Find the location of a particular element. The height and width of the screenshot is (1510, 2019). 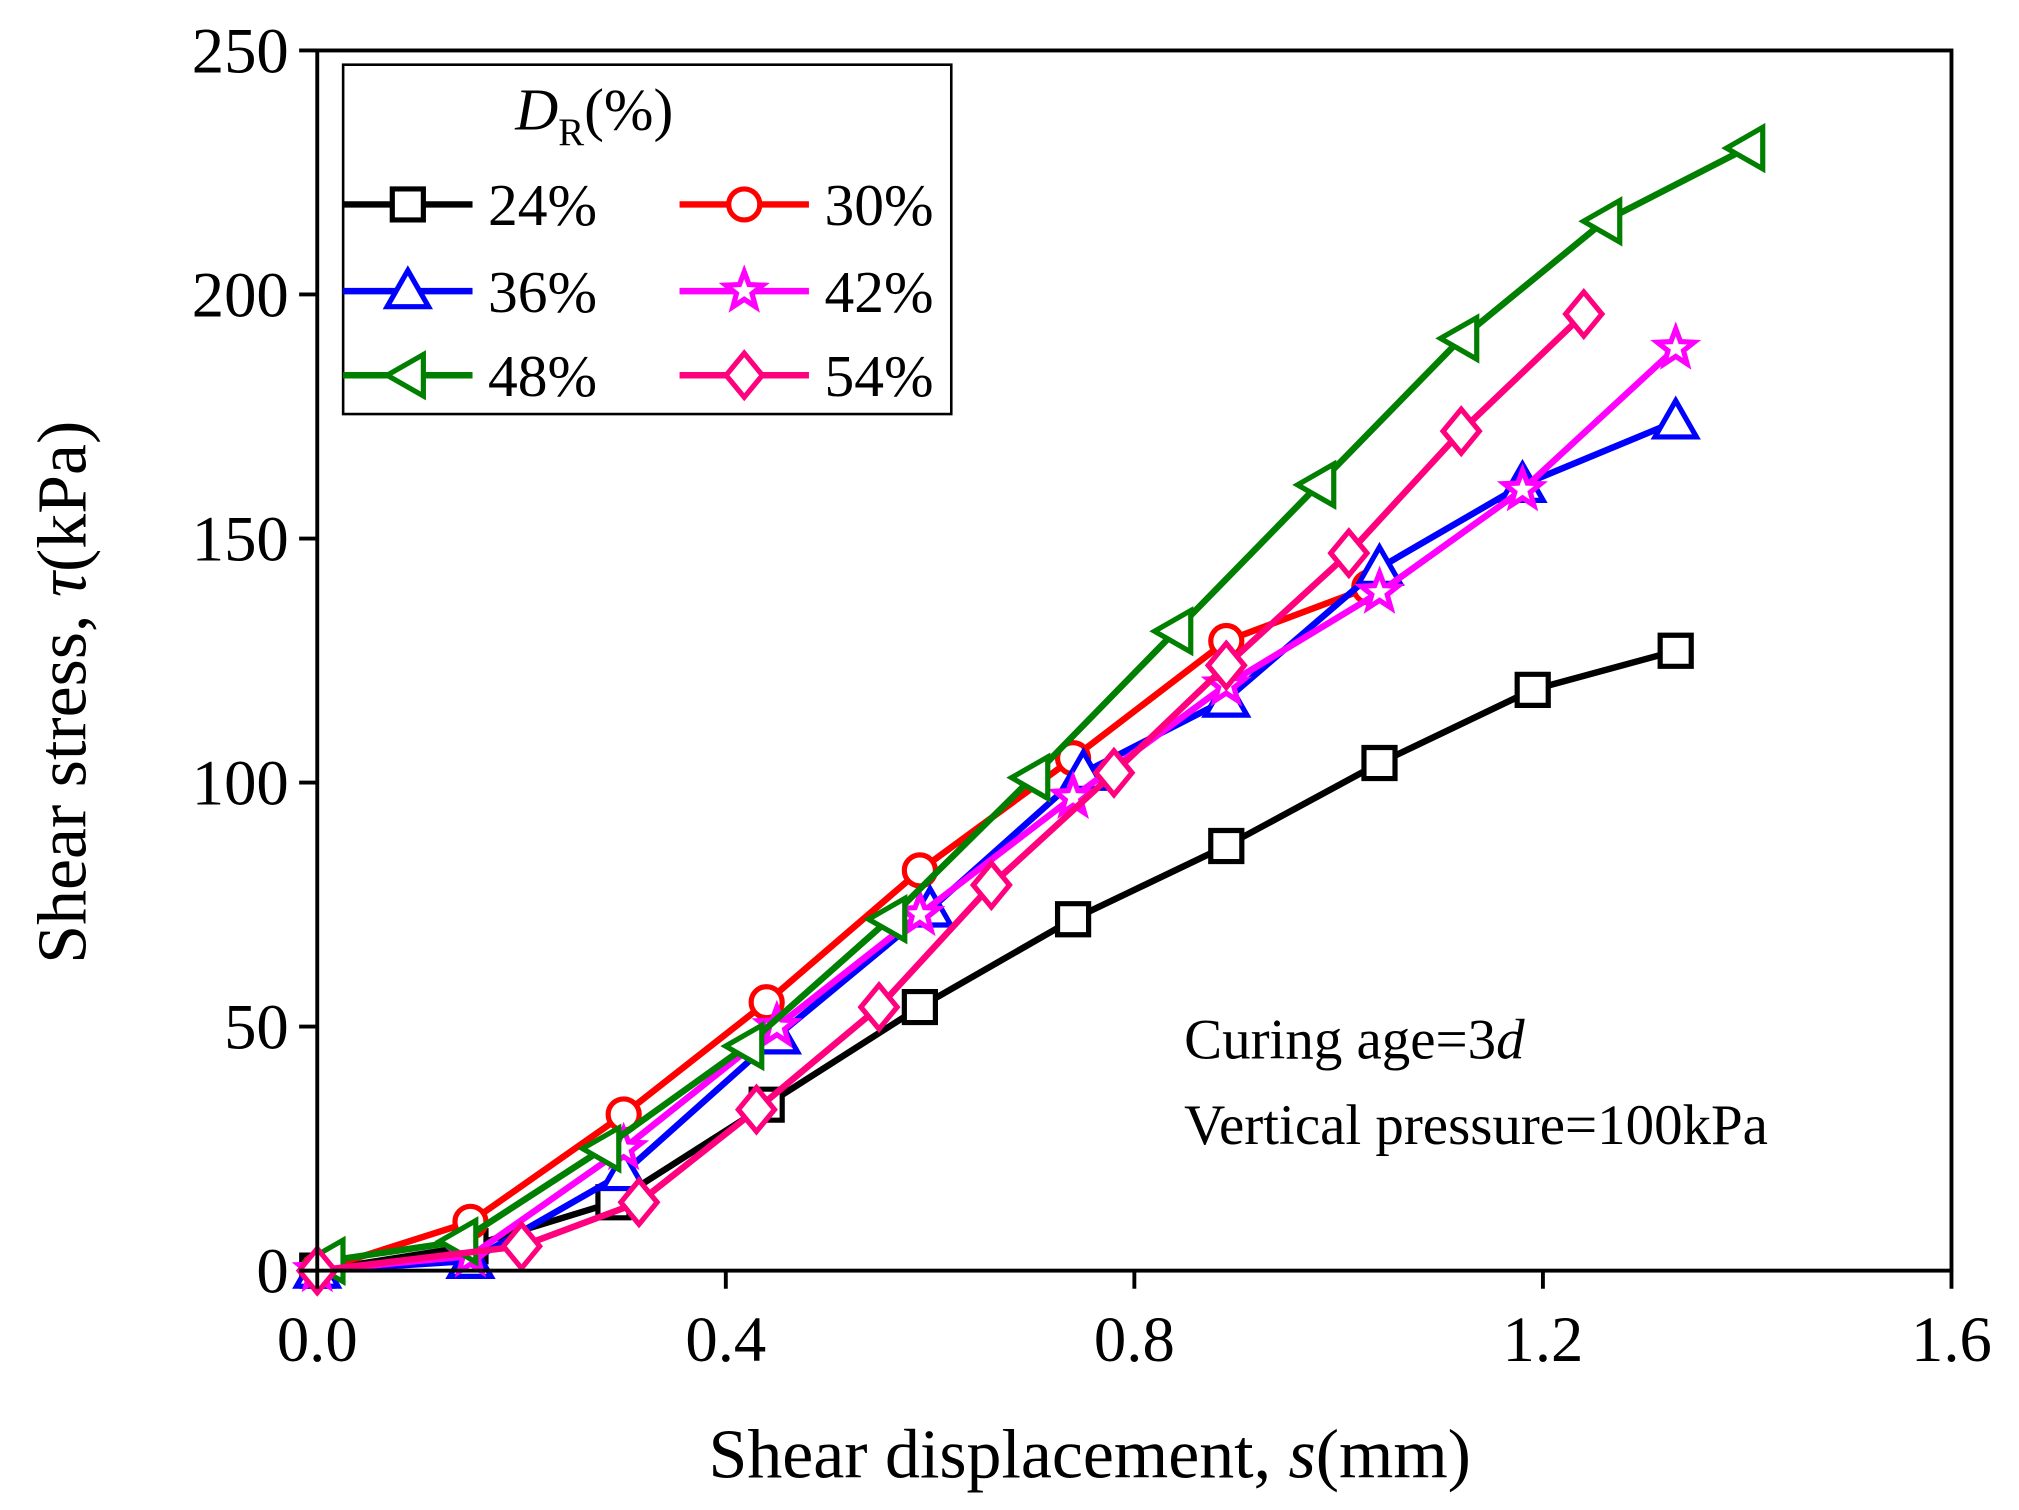

legend-label: 48% is located at coordinates (542, 376).